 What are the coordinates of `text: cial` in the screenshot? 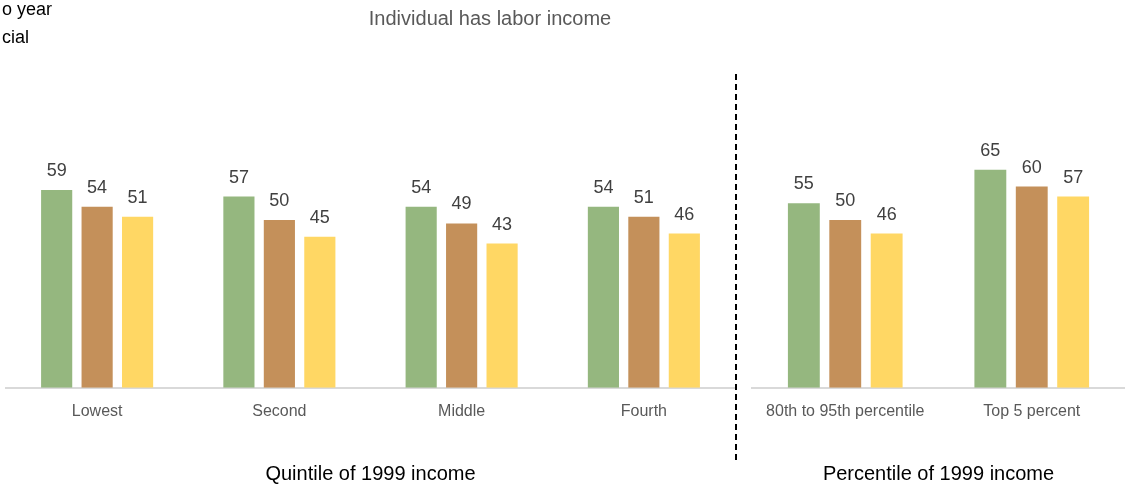 It's located at (16, 36).